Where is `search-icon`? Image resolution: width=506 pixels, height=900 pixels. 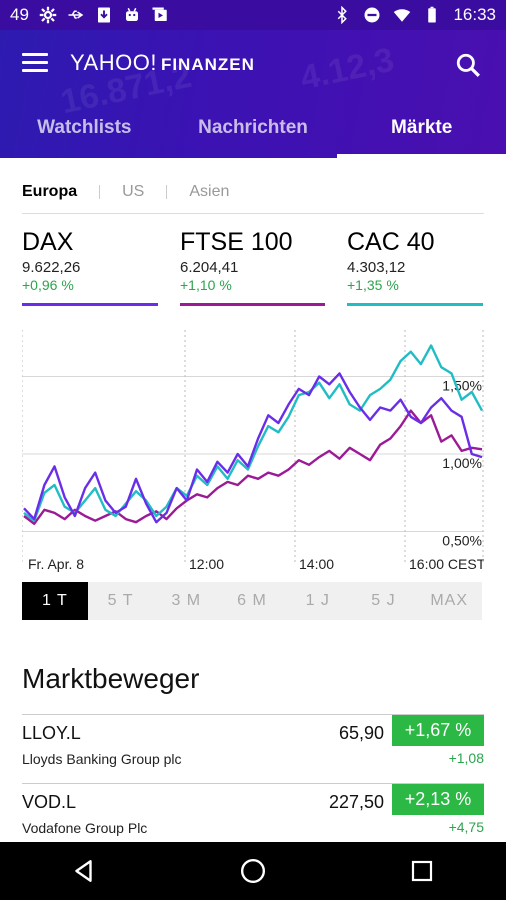 search-icon is located at coordinates (468, 65).